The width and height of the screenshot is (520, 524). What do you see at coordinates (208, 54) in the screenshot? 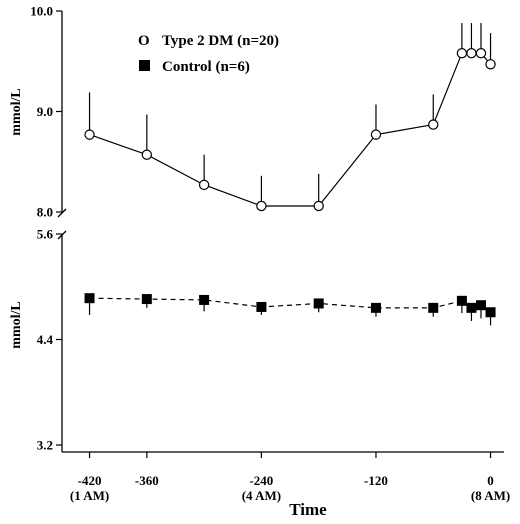
I see `legend: O Type 2 DM (n=20) Control (n=6)` at bounding box center [208, 54].